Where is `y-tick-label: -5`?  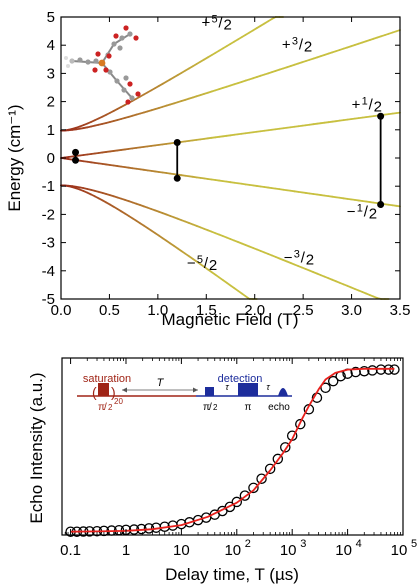 y-tick-label: -5 is located at coordinates (48, 299).